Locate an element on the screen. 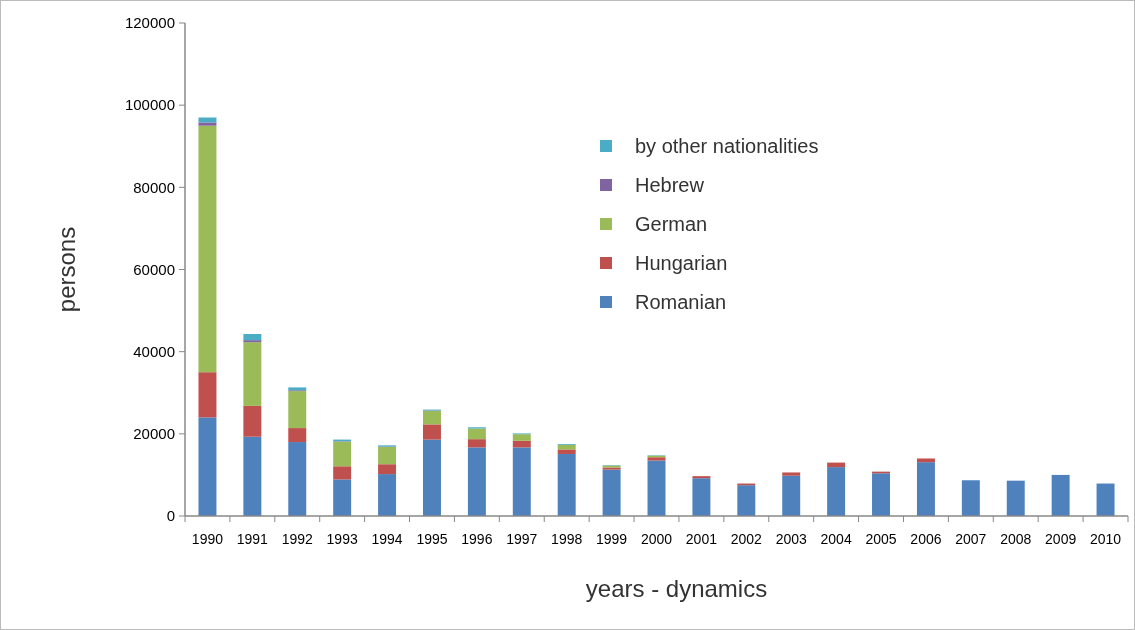 This screenshot has width=1135, height=630. x-tick-label: 2000 is located at coordinates (656, 539).